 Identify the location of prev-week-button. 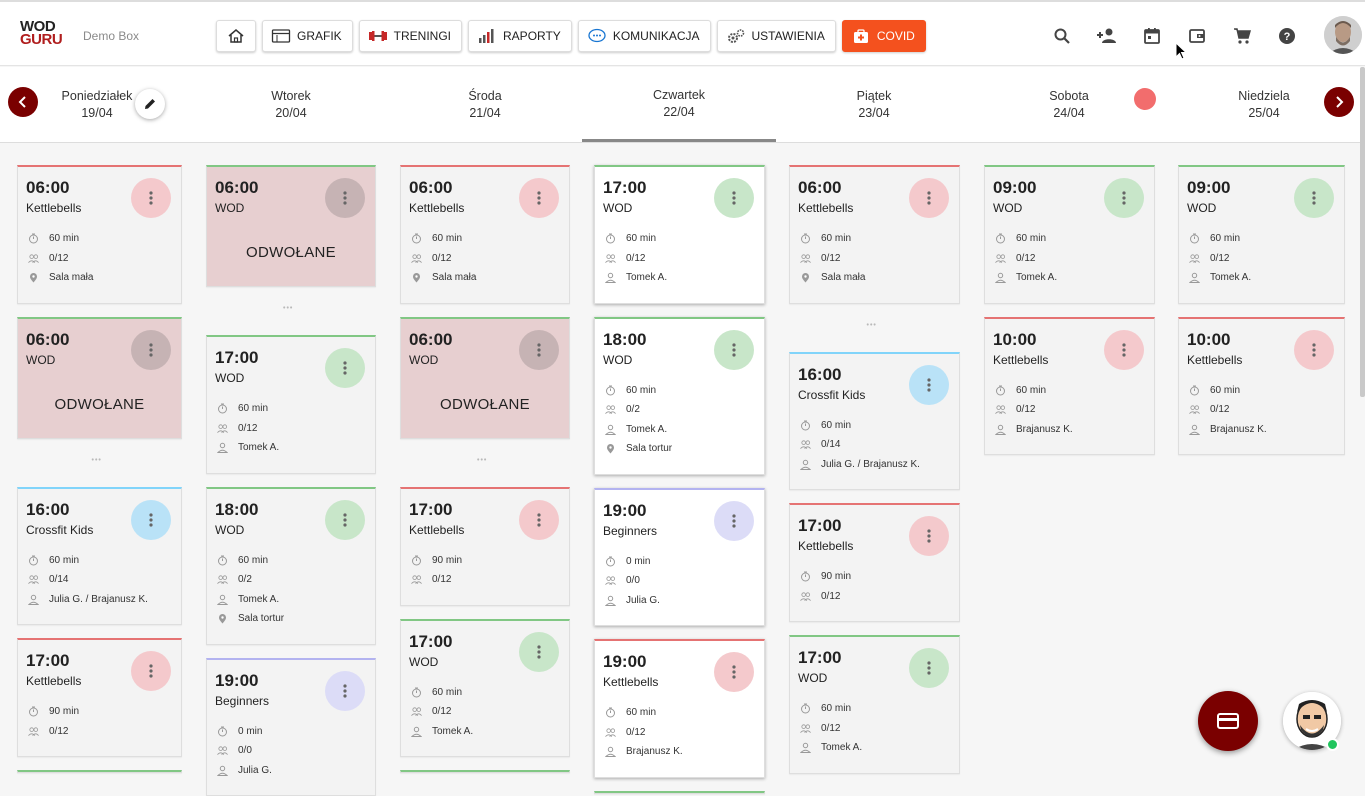
(23, 102).